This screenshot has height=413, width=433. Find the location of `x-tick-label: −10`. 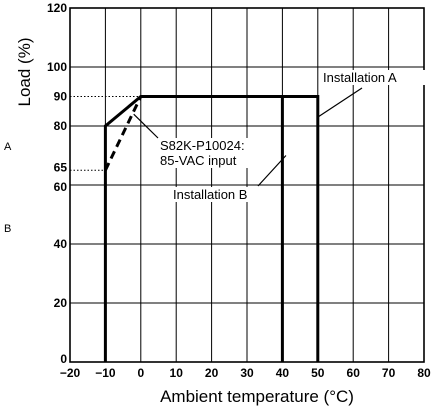

x-tick-label: −10 is located at coordinates (105, 373).